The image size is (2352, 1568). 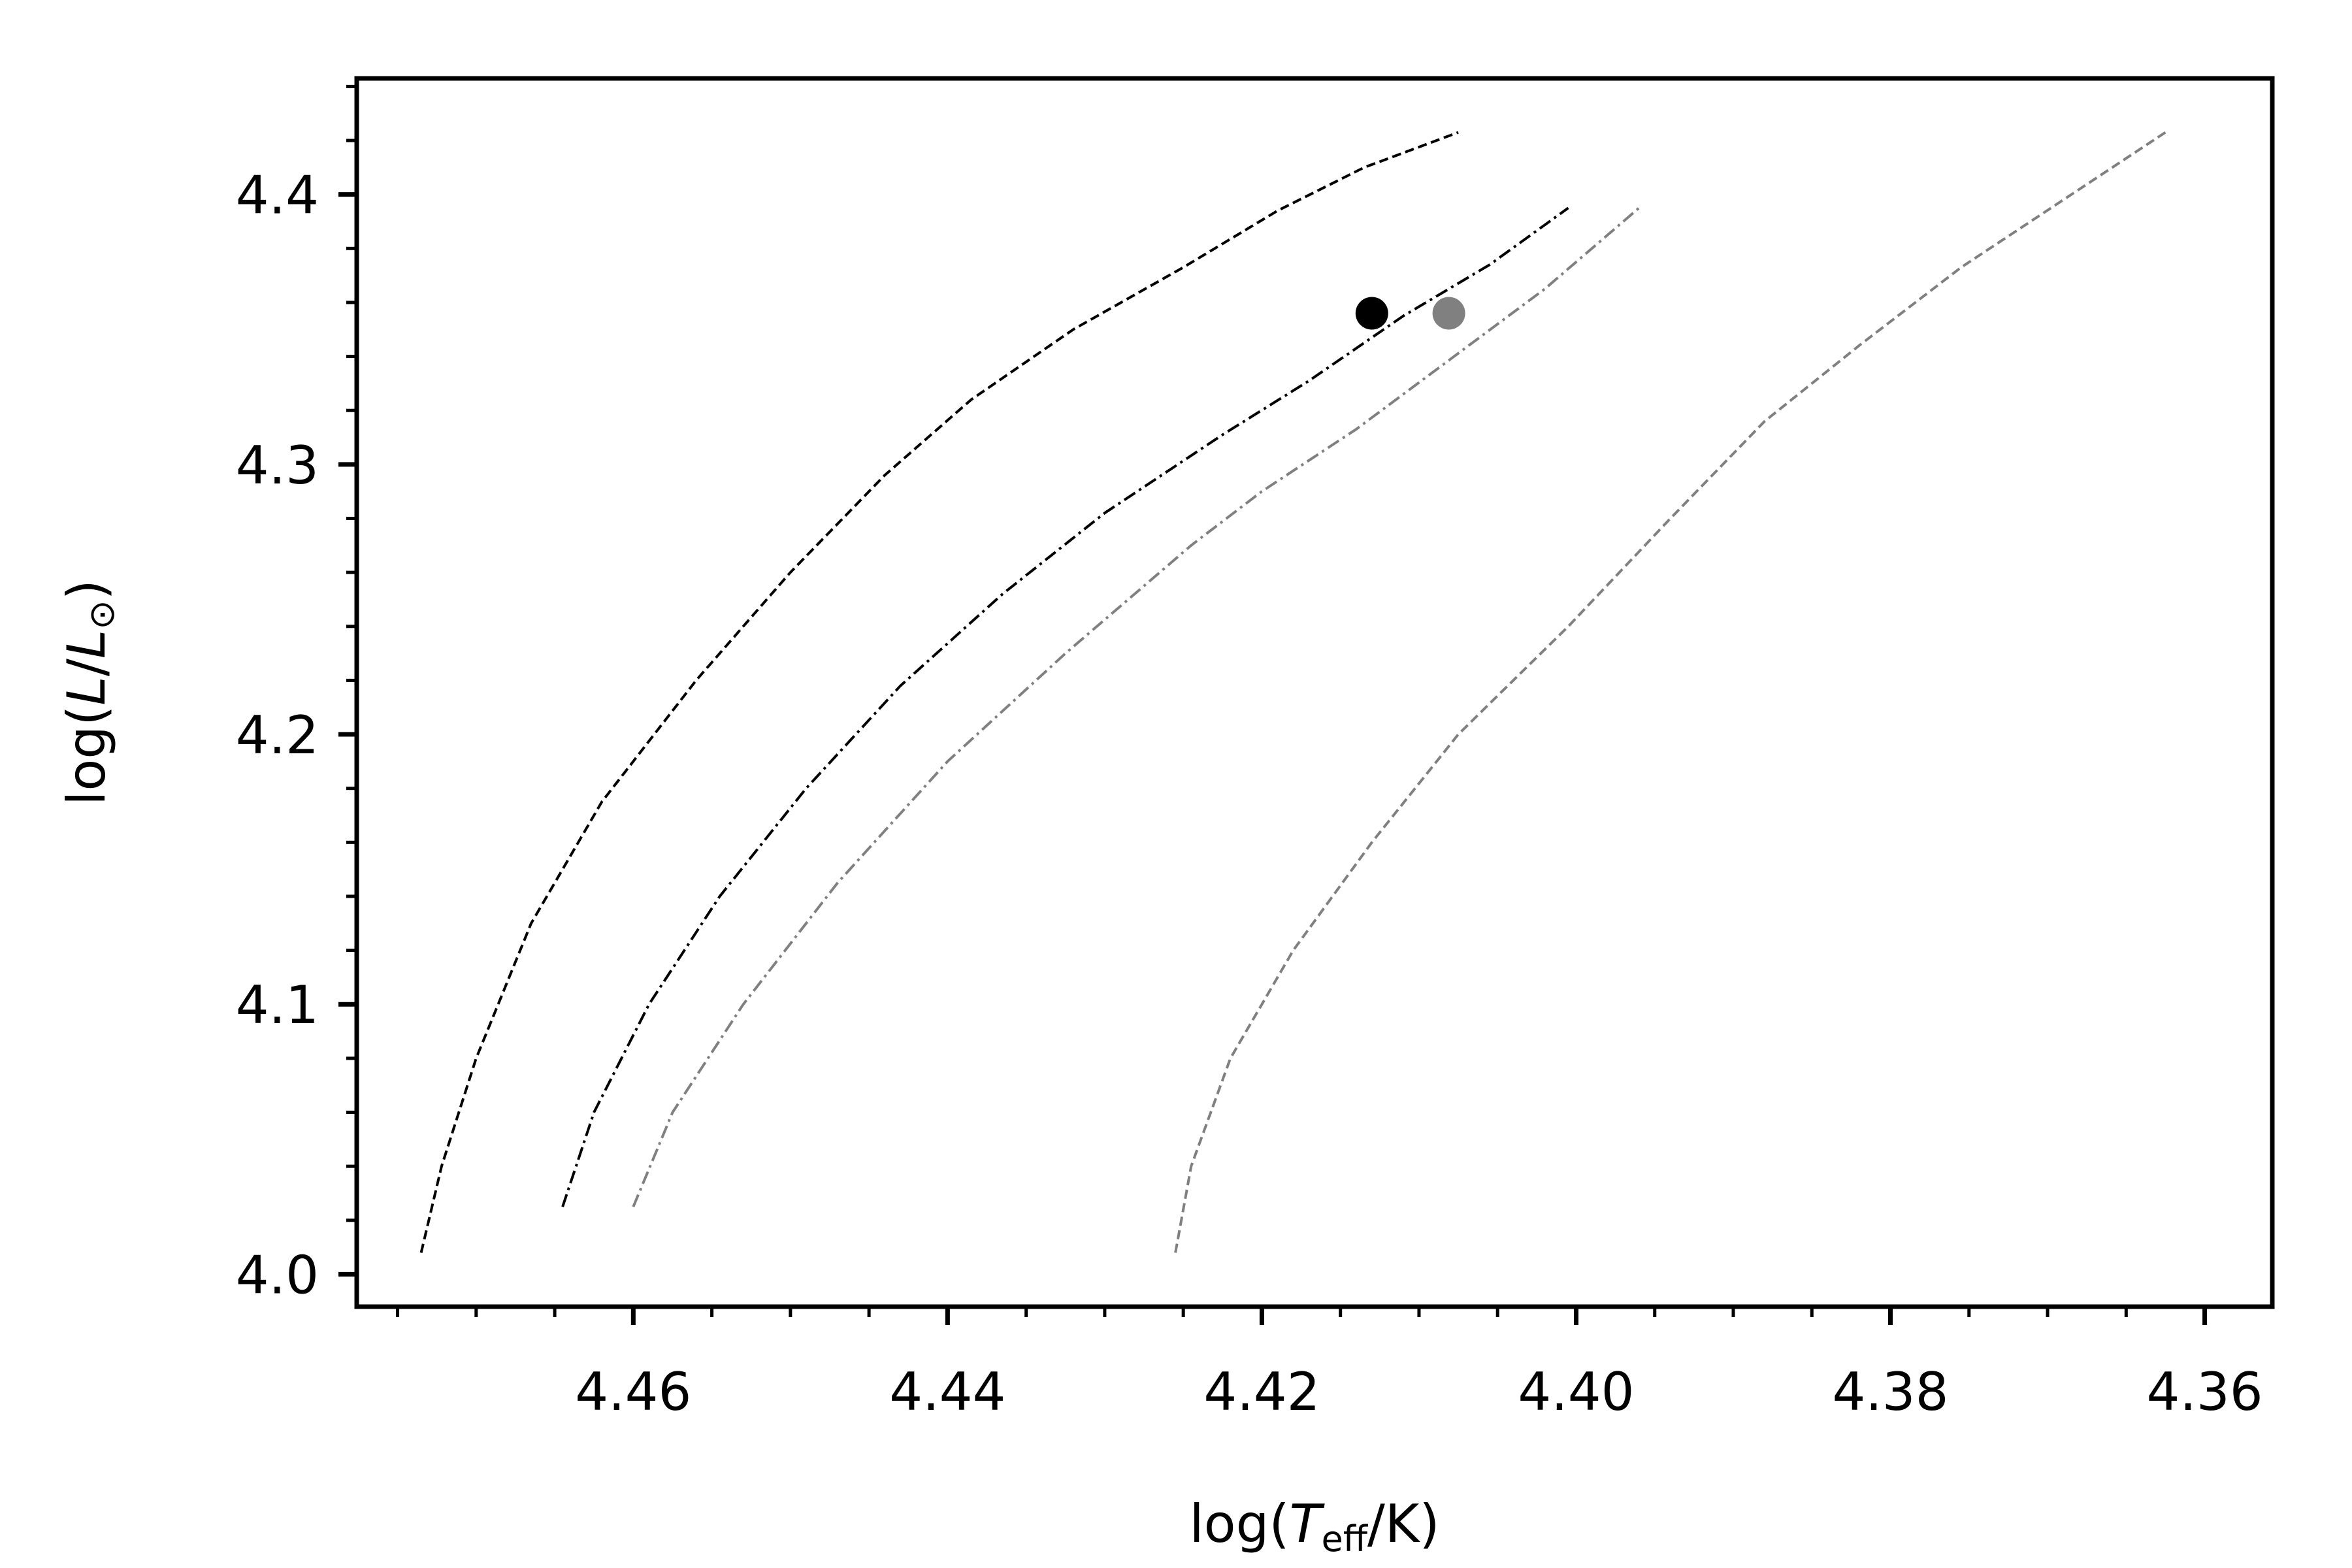 What do you see at coordinates (277, 1005) in the screenshot?
I see `y-tick-label: 4.1` at bounding box center [277, 1005].